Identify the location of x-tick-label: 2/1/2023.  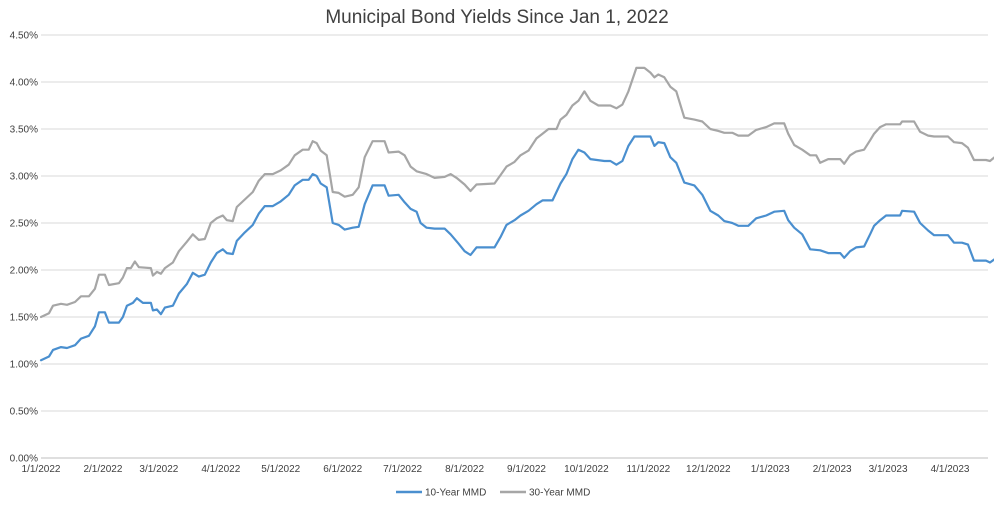
(832, 469).